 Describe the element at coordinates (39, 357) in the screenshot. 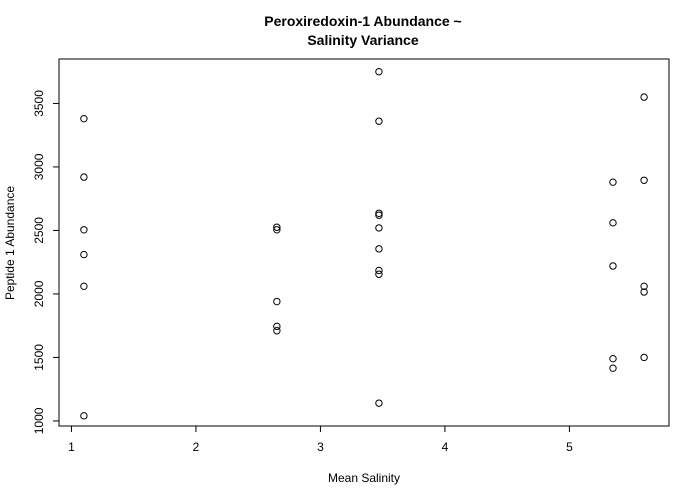

I see `y-tick-label: 1500` at that location.